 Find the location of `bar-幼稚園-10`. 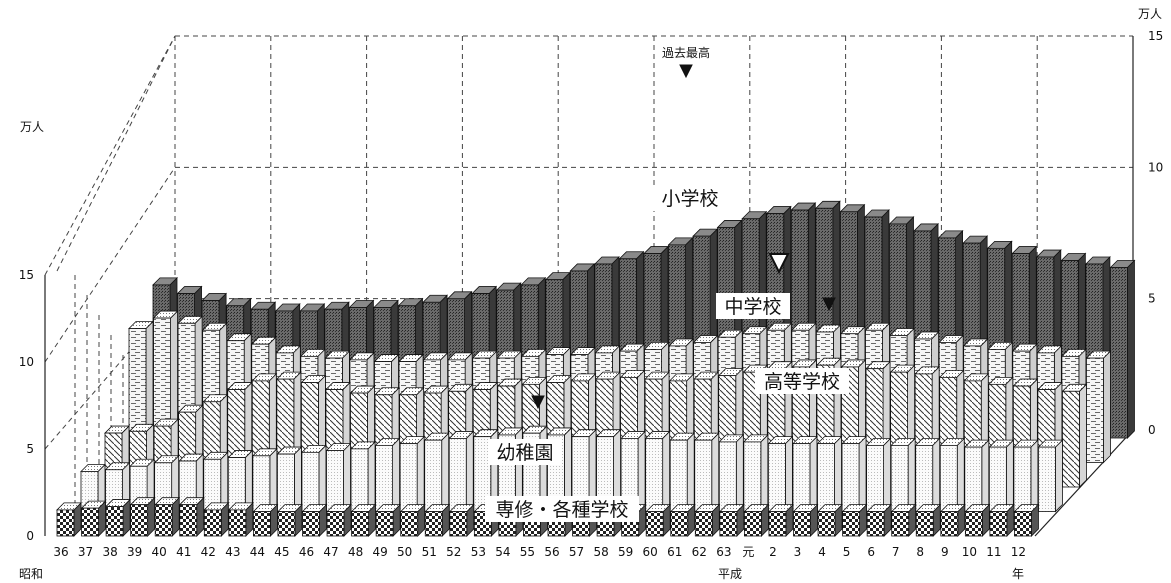

bar-幼稚園-10 is located at coordinates (1001, 476).